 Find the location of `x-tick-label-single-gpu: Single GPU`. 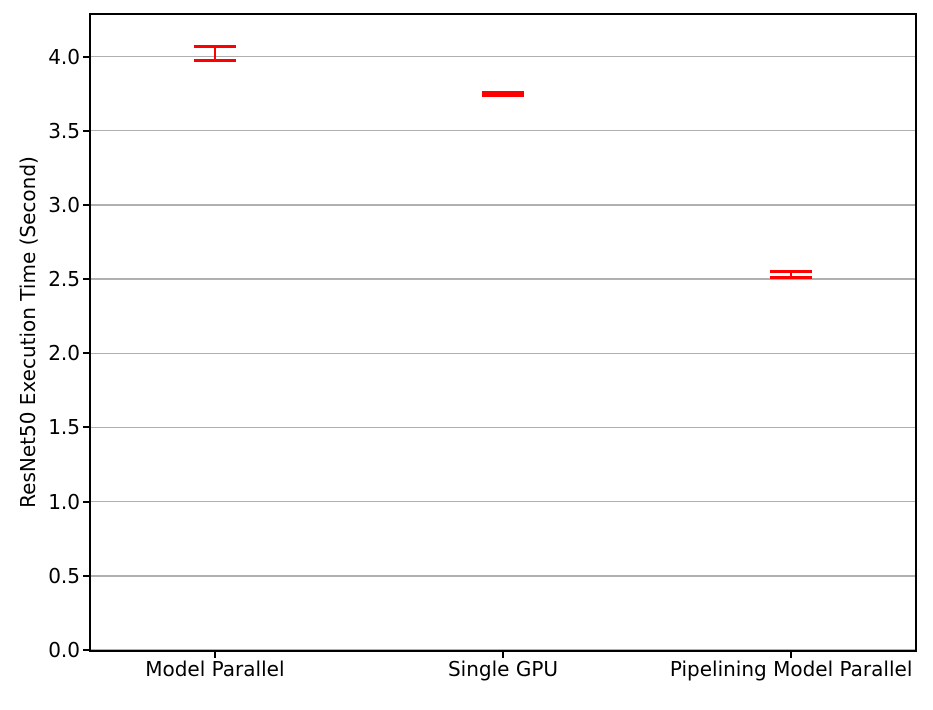

x-tick-label-single-gpu: Single GPU is located at coordinates (503, 669).